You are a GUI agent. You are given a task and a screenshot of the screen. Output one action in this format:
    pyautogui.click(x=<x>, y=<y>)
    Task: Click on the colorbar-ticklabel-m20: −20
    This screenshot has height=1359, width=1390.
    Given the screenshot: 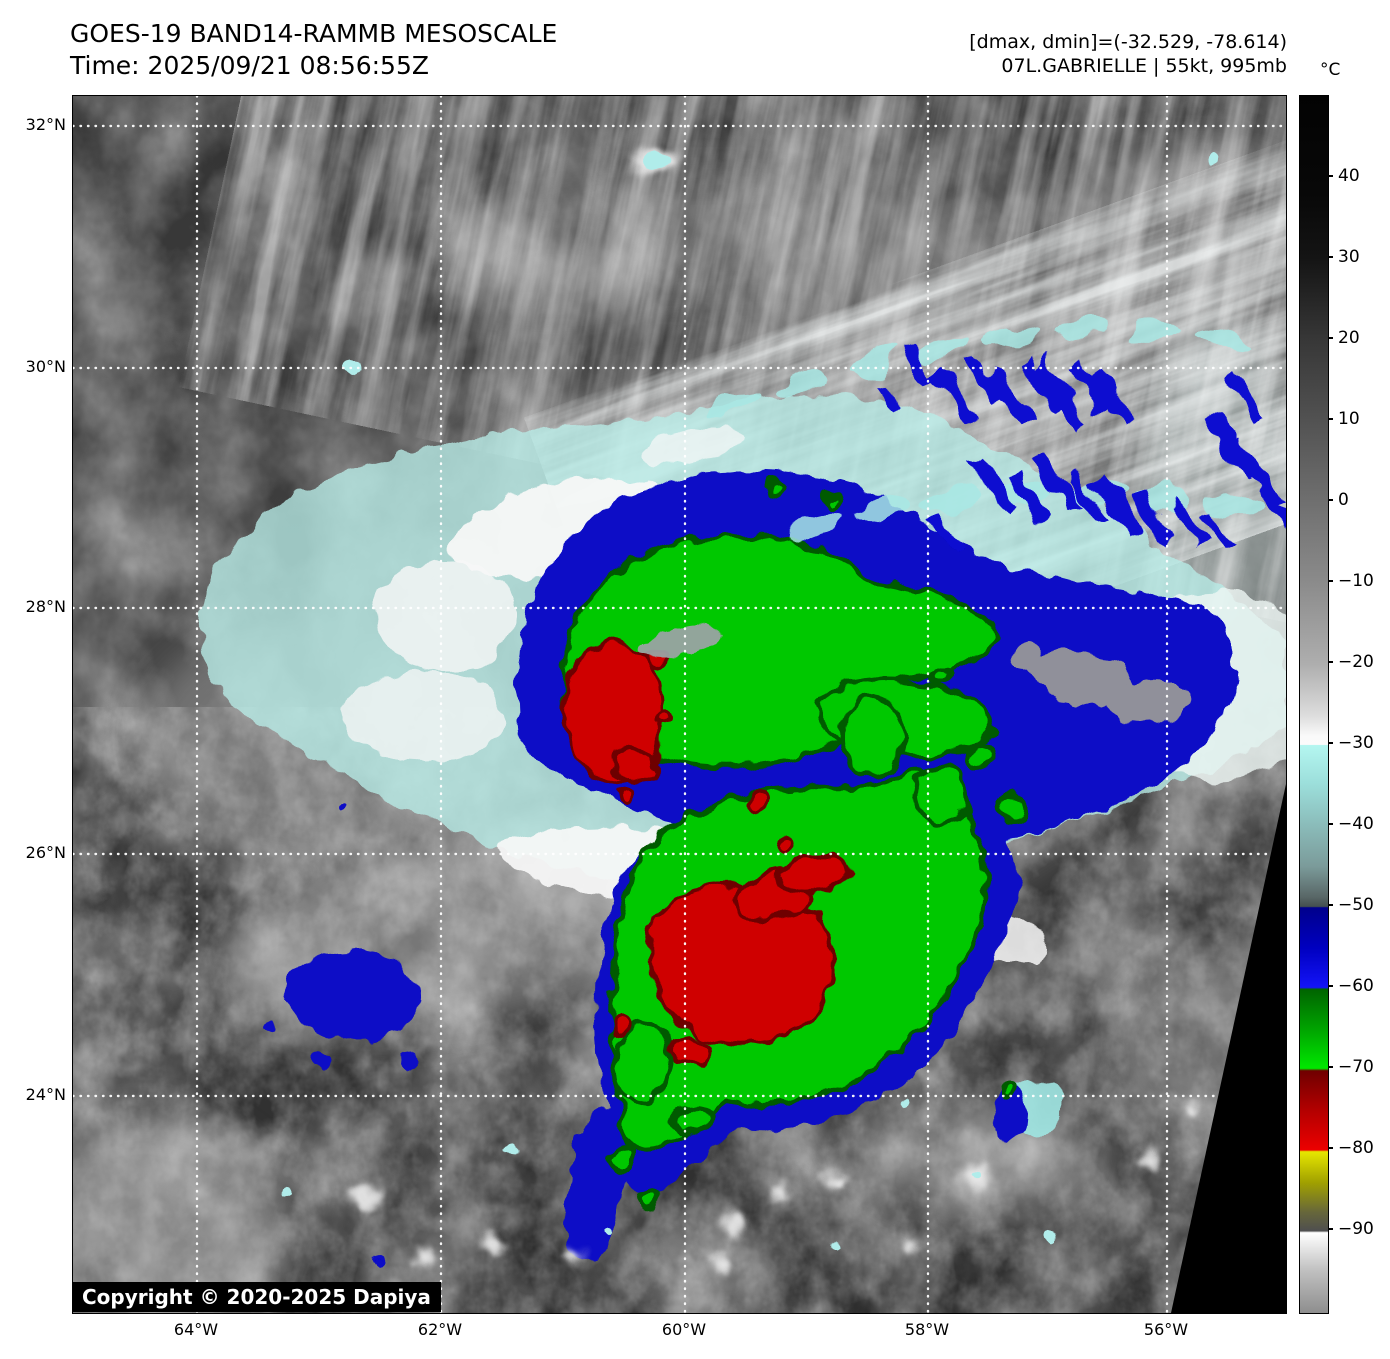 What is the action you would take?
    pyautogui.click(x=1356, y=662)
    